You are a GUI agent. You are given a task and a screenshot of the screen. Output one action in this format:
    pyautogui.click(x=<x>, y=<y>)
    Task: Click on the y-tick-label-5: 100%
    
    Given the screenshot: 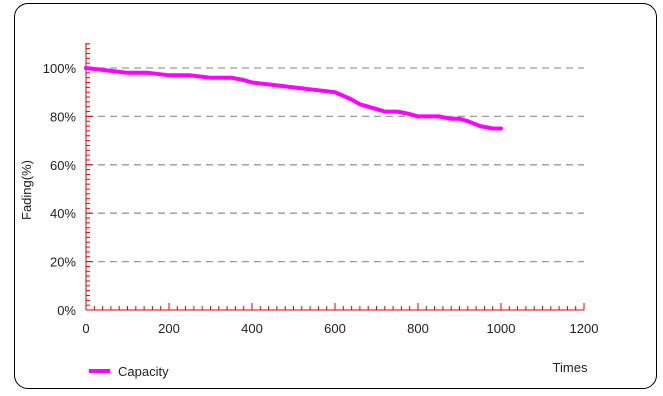 What is the action you would take?
    pyautogui.click(x=60, y=68)
    